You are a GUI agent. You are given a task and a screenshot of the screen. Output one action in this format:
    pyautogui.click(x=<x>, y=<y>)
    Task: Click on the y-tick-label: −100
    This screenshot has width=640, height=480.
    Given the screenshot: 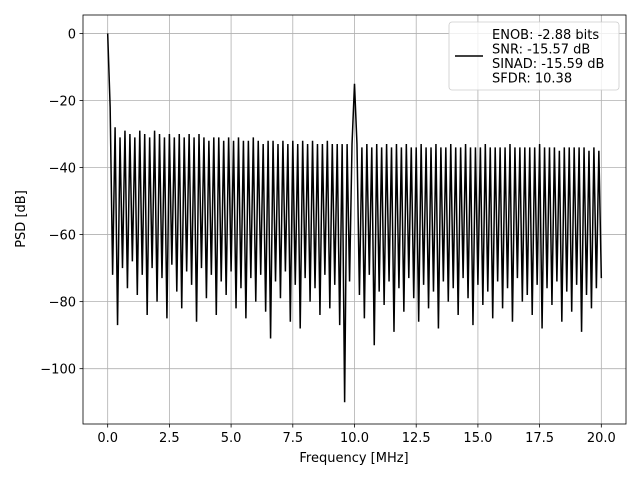 What is the action you would take?
    pyautogui.click(x=58, y=370)
    